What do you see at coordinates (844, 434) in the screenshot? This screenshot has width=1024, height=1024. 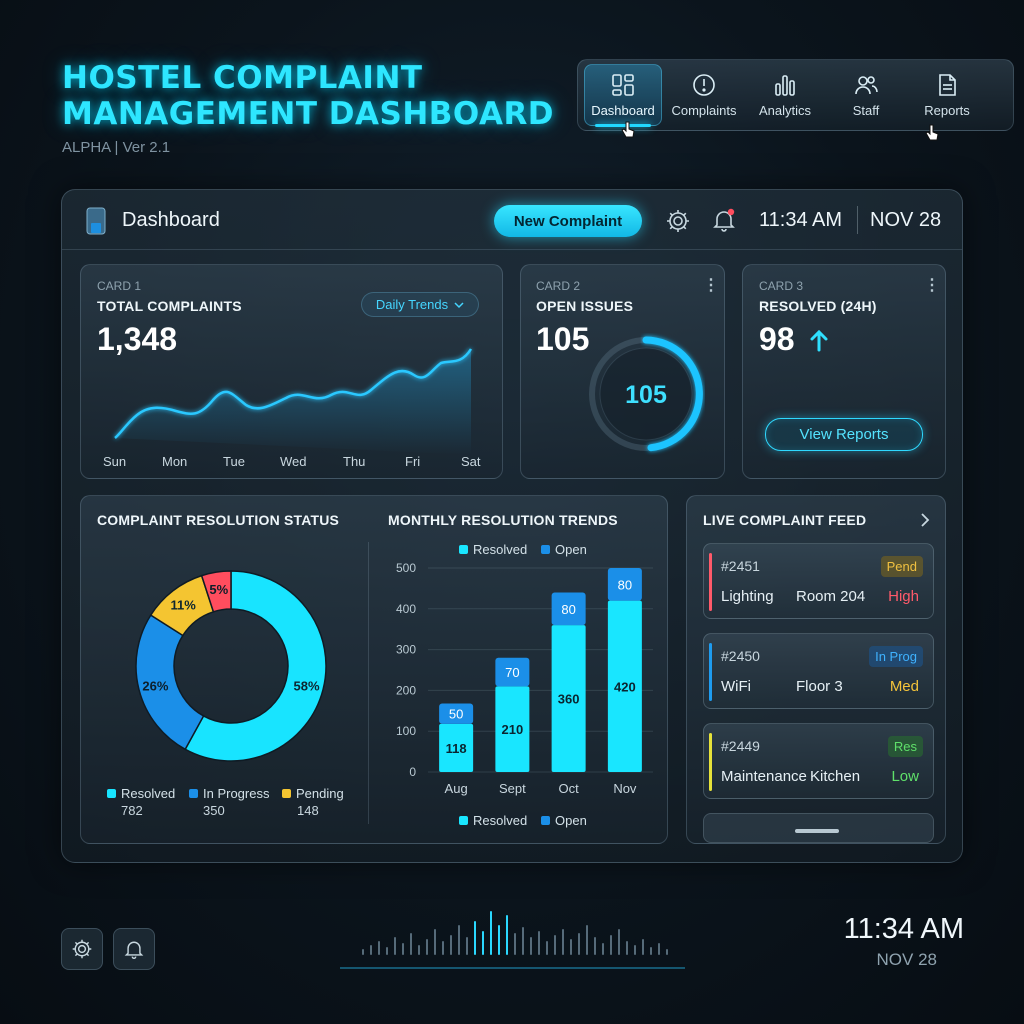 I see `view-reports-button: View Reports` at bounding box center [844, 434].